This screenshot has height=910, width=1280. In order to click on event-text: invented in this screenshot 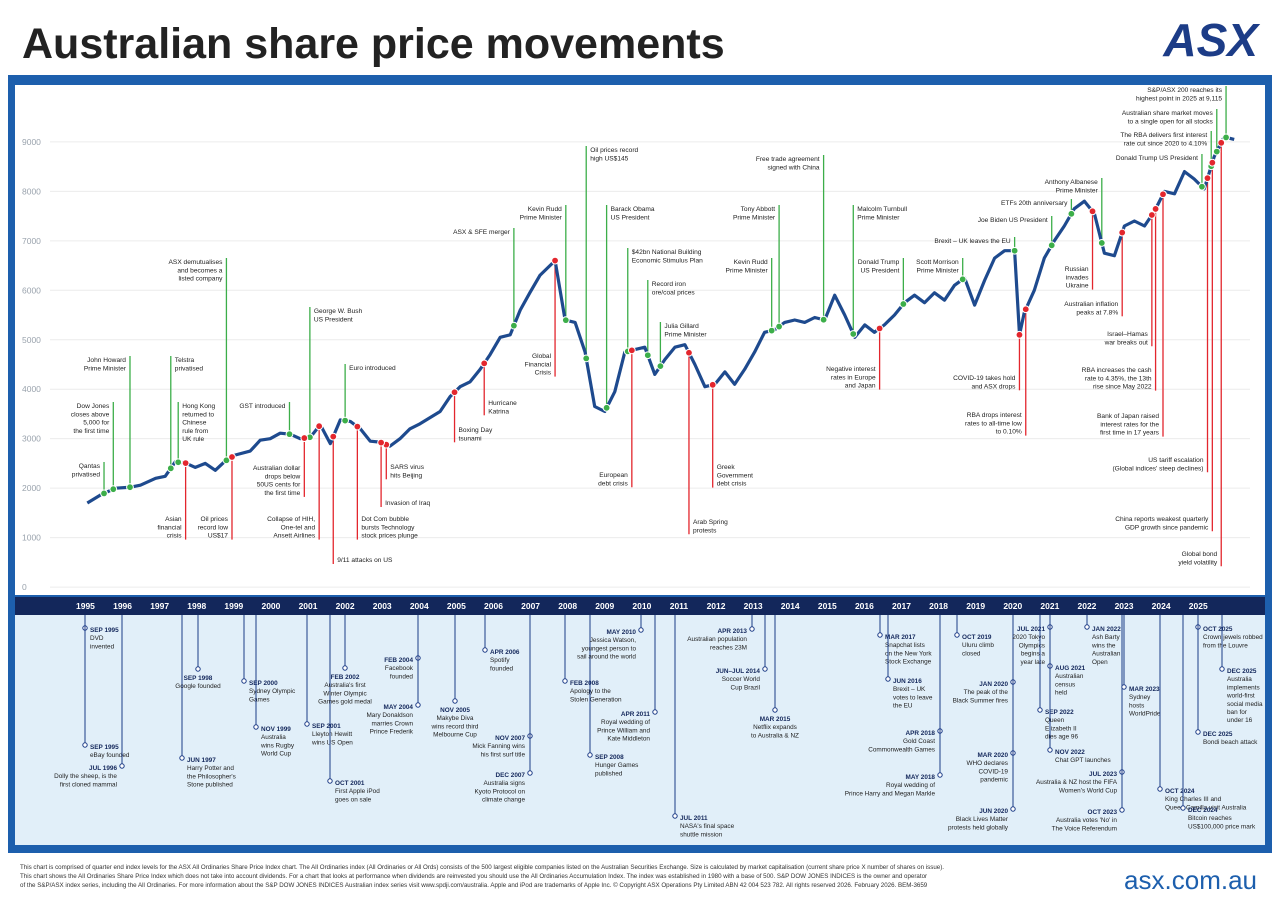, I will do `click(102, 646)`.